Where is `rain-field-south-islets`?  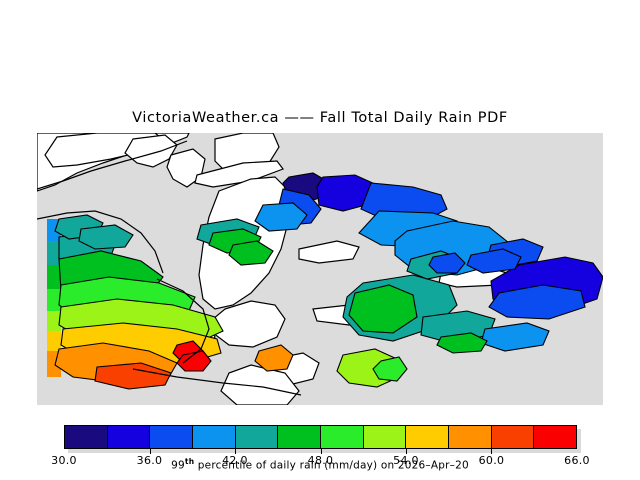 rain-field-south-islets is located at coordinates (292, 366).